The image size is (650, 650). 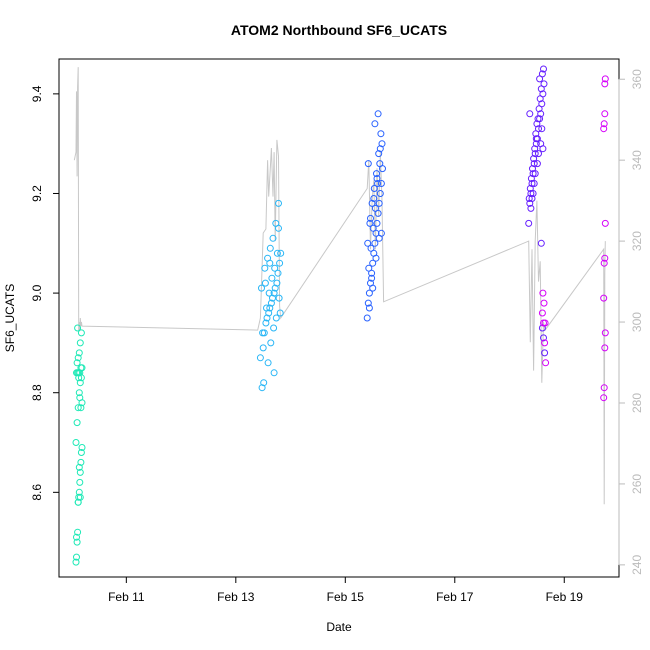 What do you see at coordinates (10, 318) in the screenshot?
I see `y-axis-label: SF6_UCATS` at bounding box center [10, 318].